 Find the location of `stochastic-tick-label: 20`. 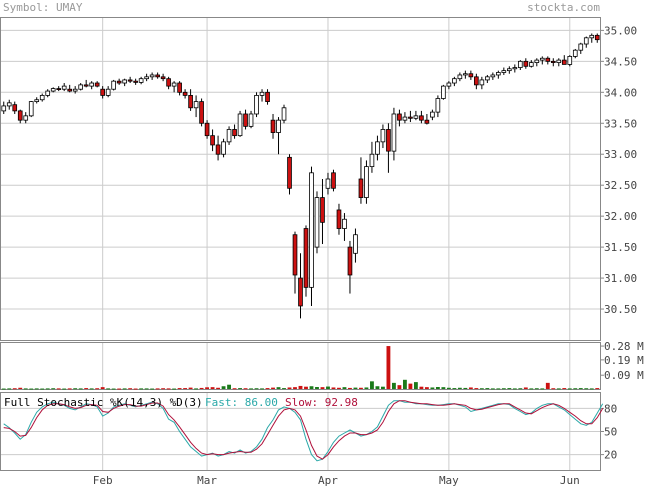

stochastic-tick-label: 20 is located at coordinates (610, 455).